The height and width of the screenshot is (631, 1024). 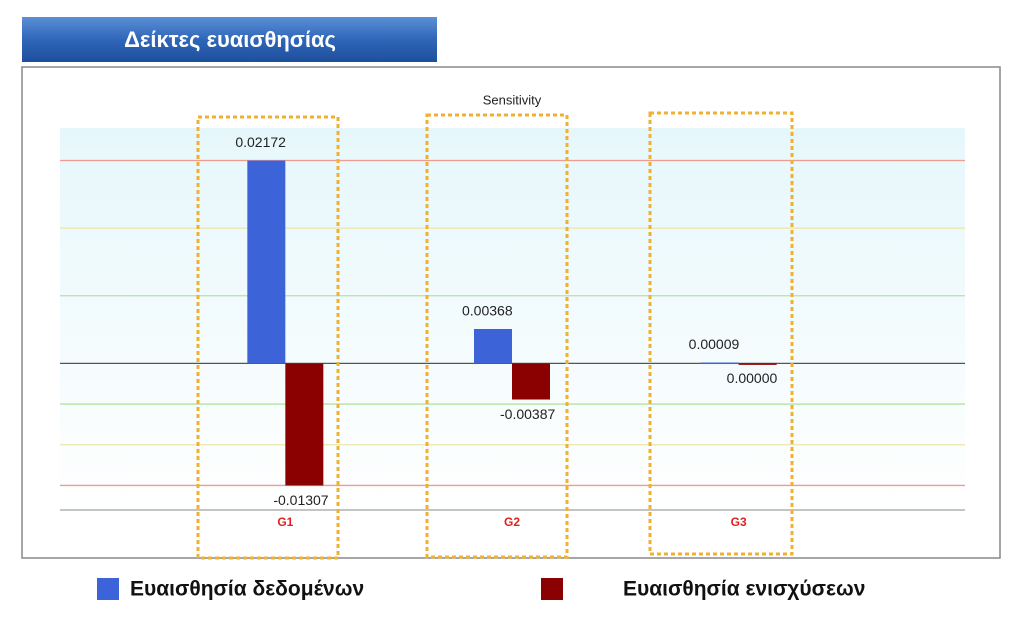 I want to click on header-title: Δείκτες ευαισθησίας, so click(x=230, y=39).